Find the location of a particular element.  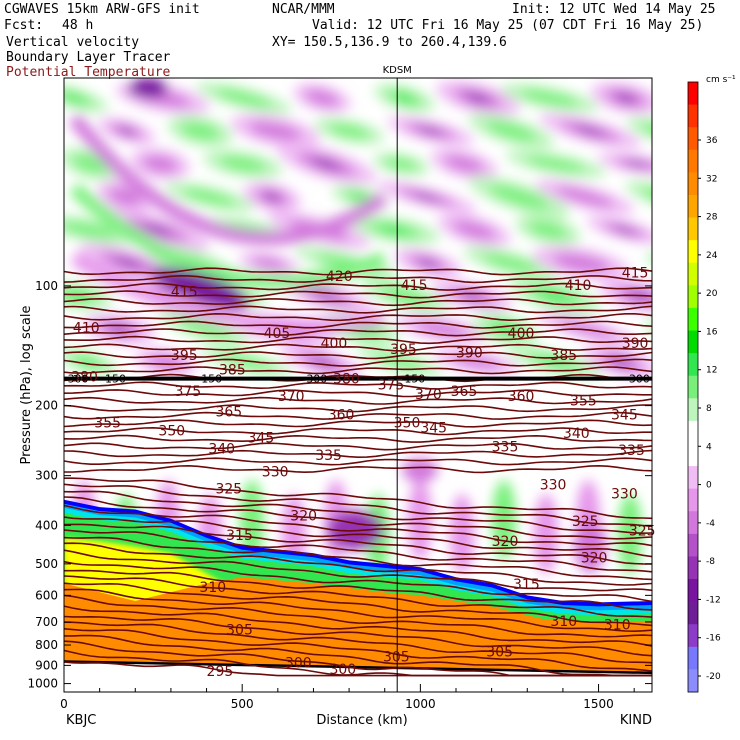

y-tick-label: 600 is located at coordinates (46, 595).